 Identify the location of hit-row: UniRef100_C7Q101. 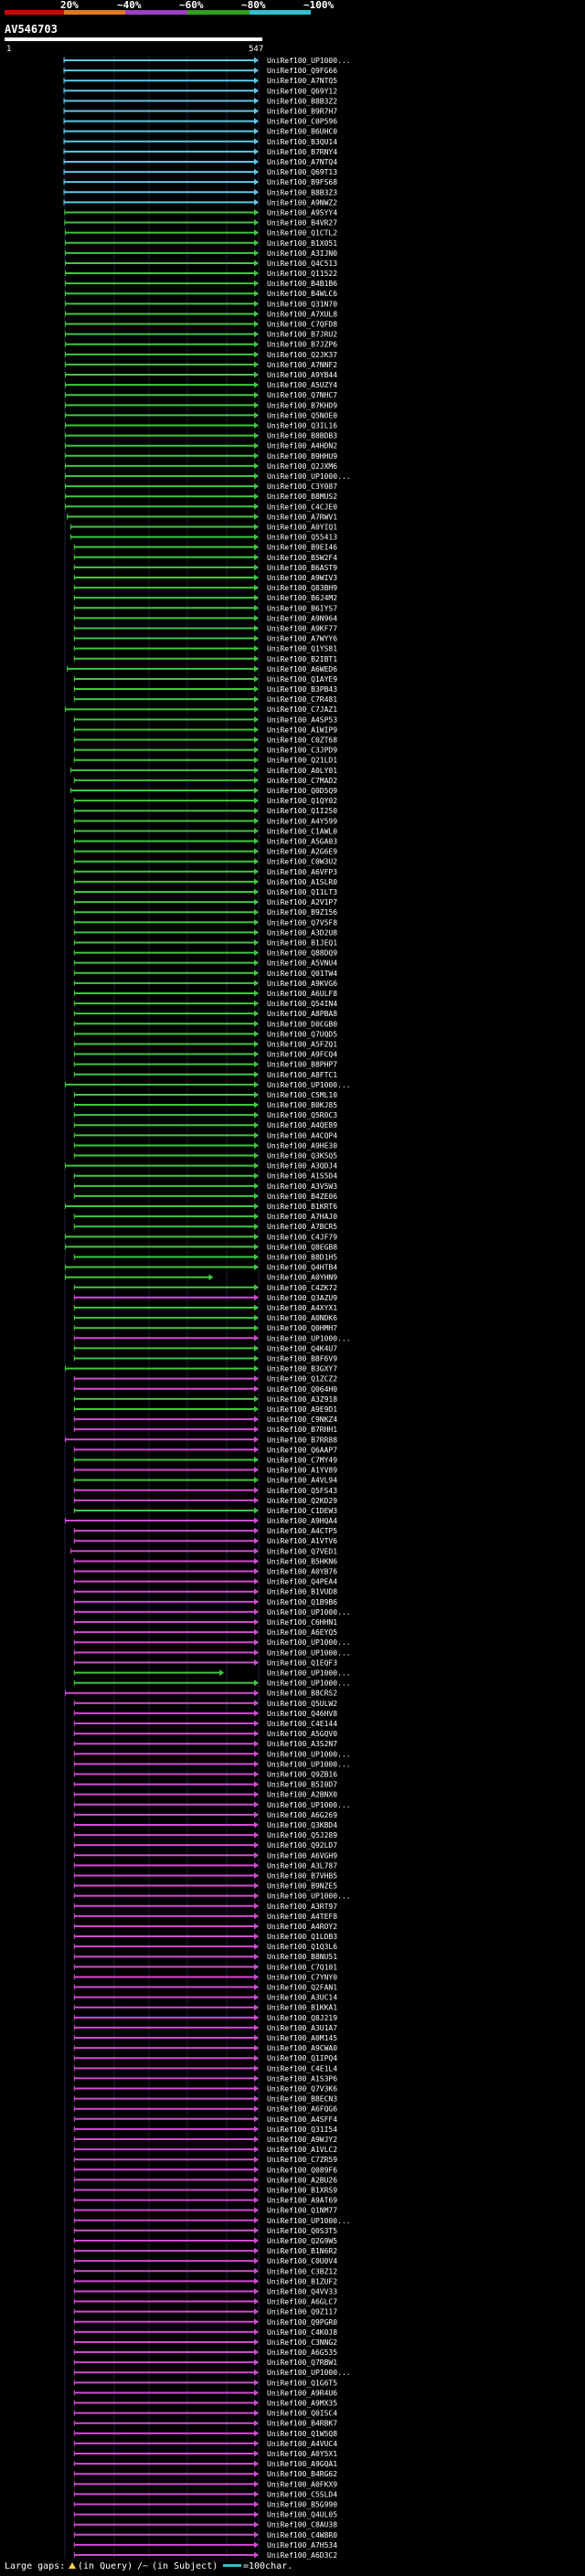
(205, 1967).